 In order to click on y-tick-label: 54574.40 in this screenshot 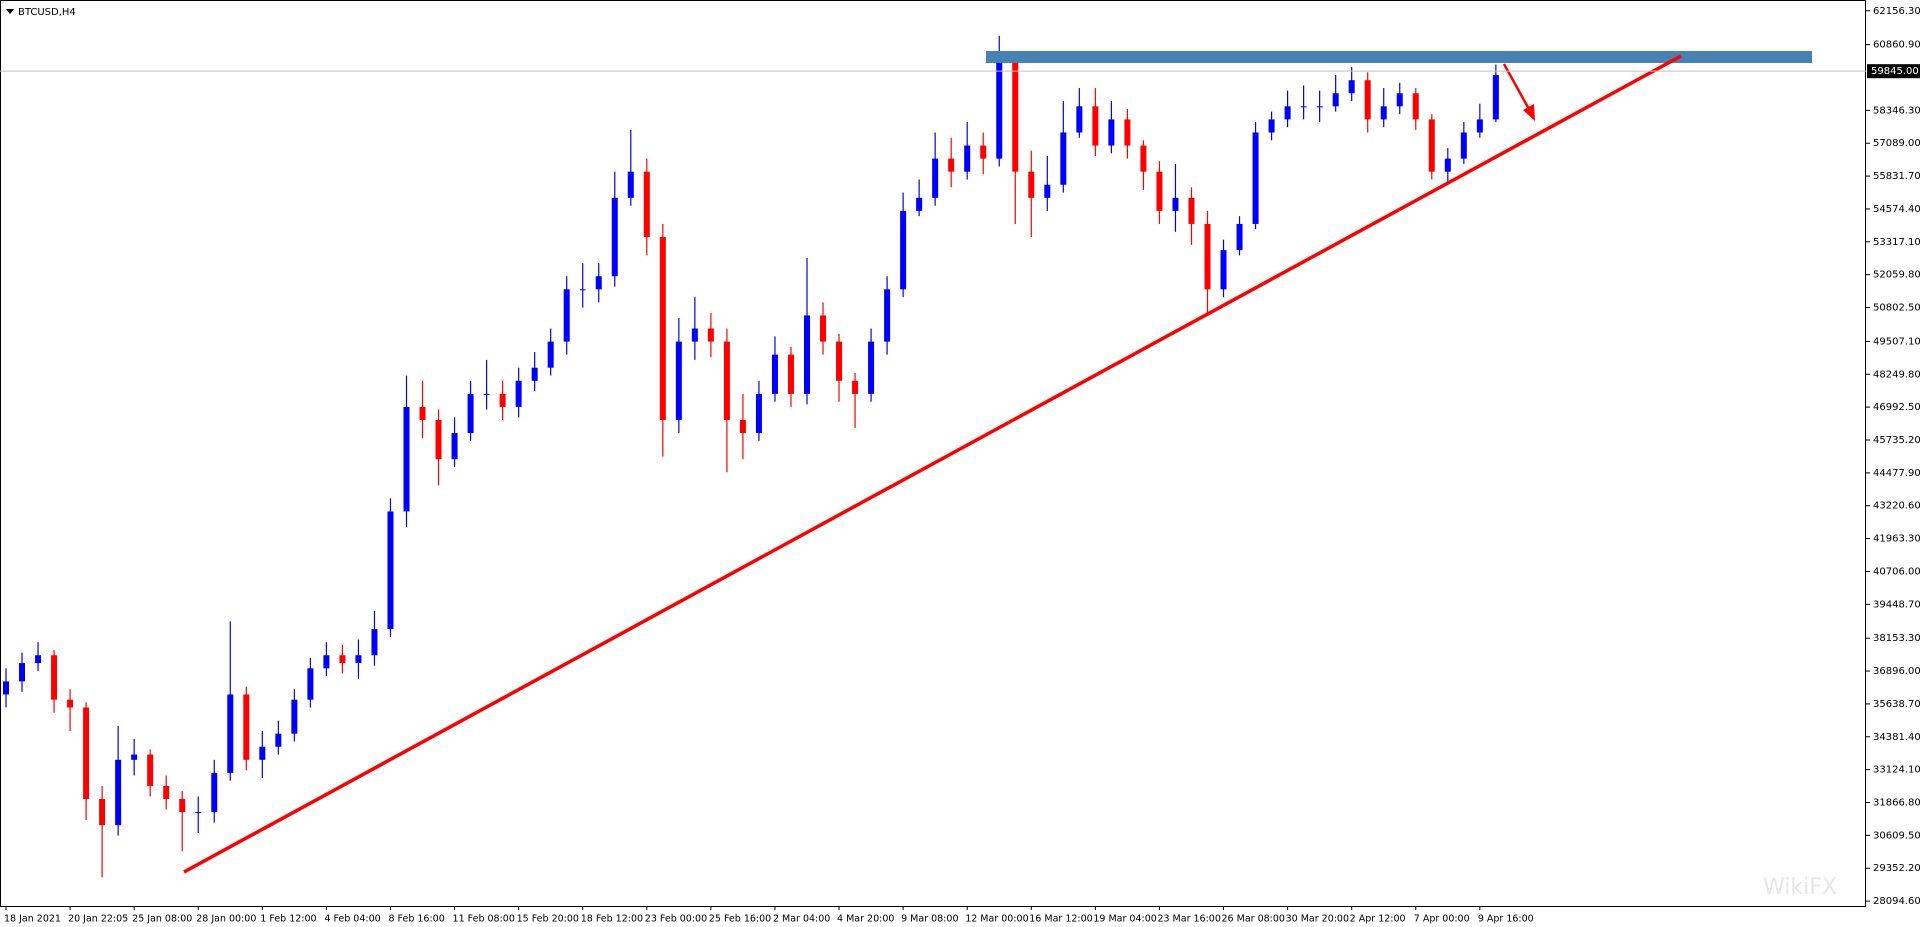, I will do `click(1896, 209)`.